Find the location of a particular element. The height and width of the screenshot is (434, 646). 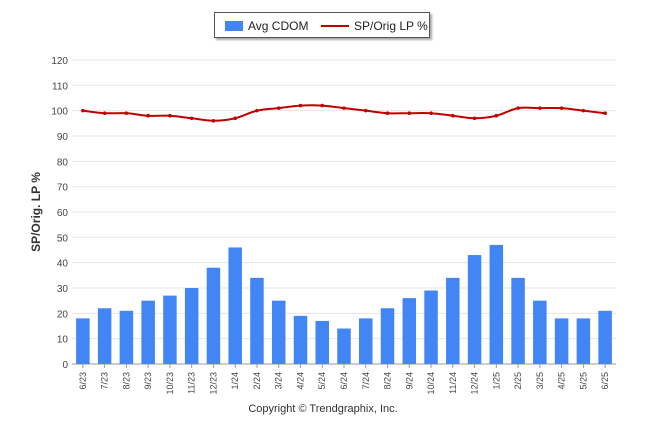

y-tick-label: 110 is located at coordinates (60, 86).